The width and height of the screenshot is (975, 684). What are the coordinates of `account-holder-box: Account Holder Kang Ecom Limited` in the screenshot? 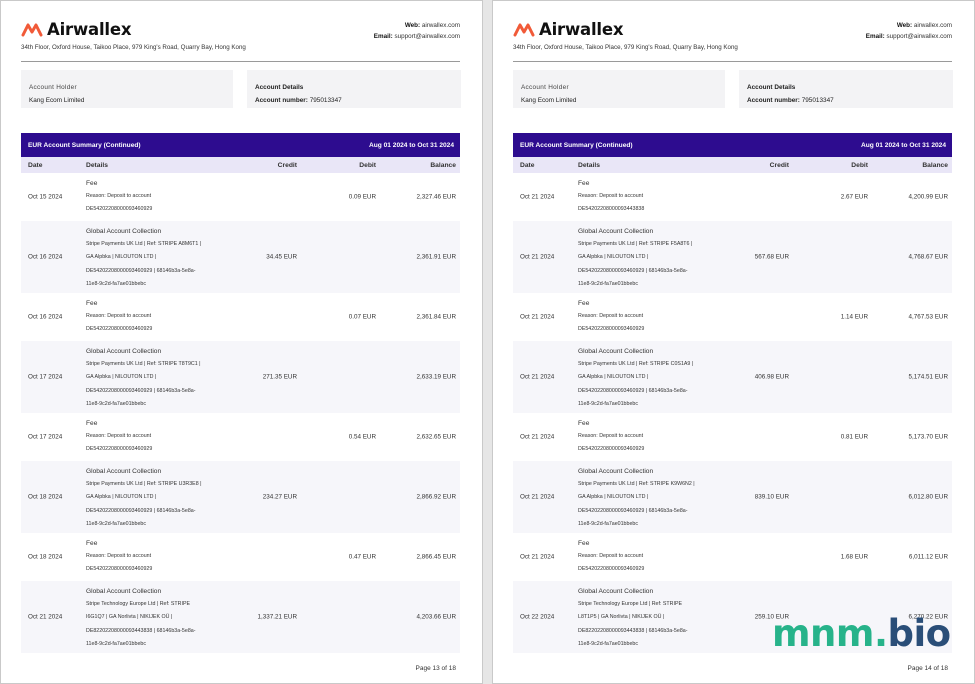 It's located at (619, 89).